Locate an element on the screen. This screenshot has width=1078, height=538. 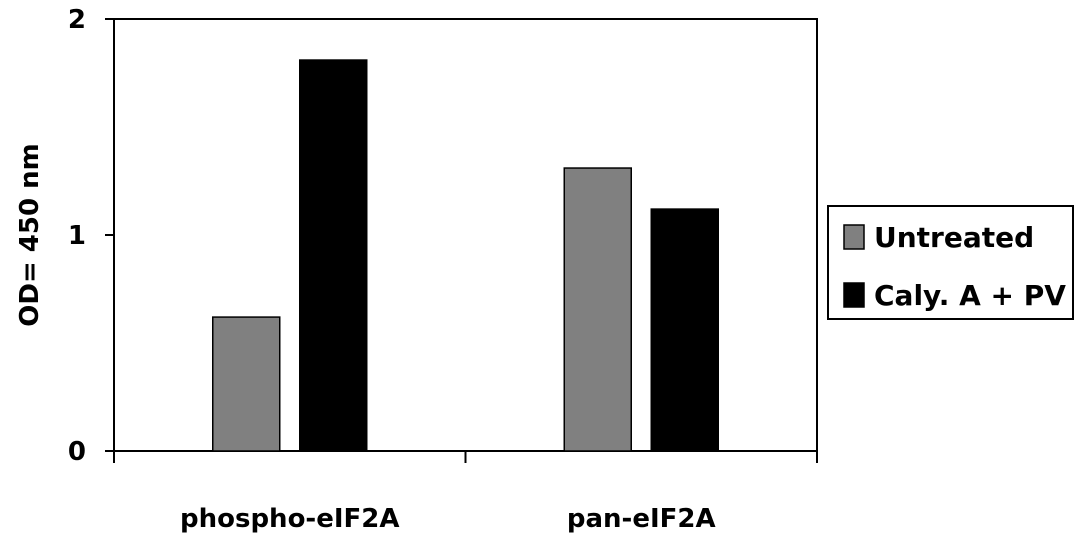
x-tick-label-0: phospho-eIF2A is located at coordinates (290, 518).